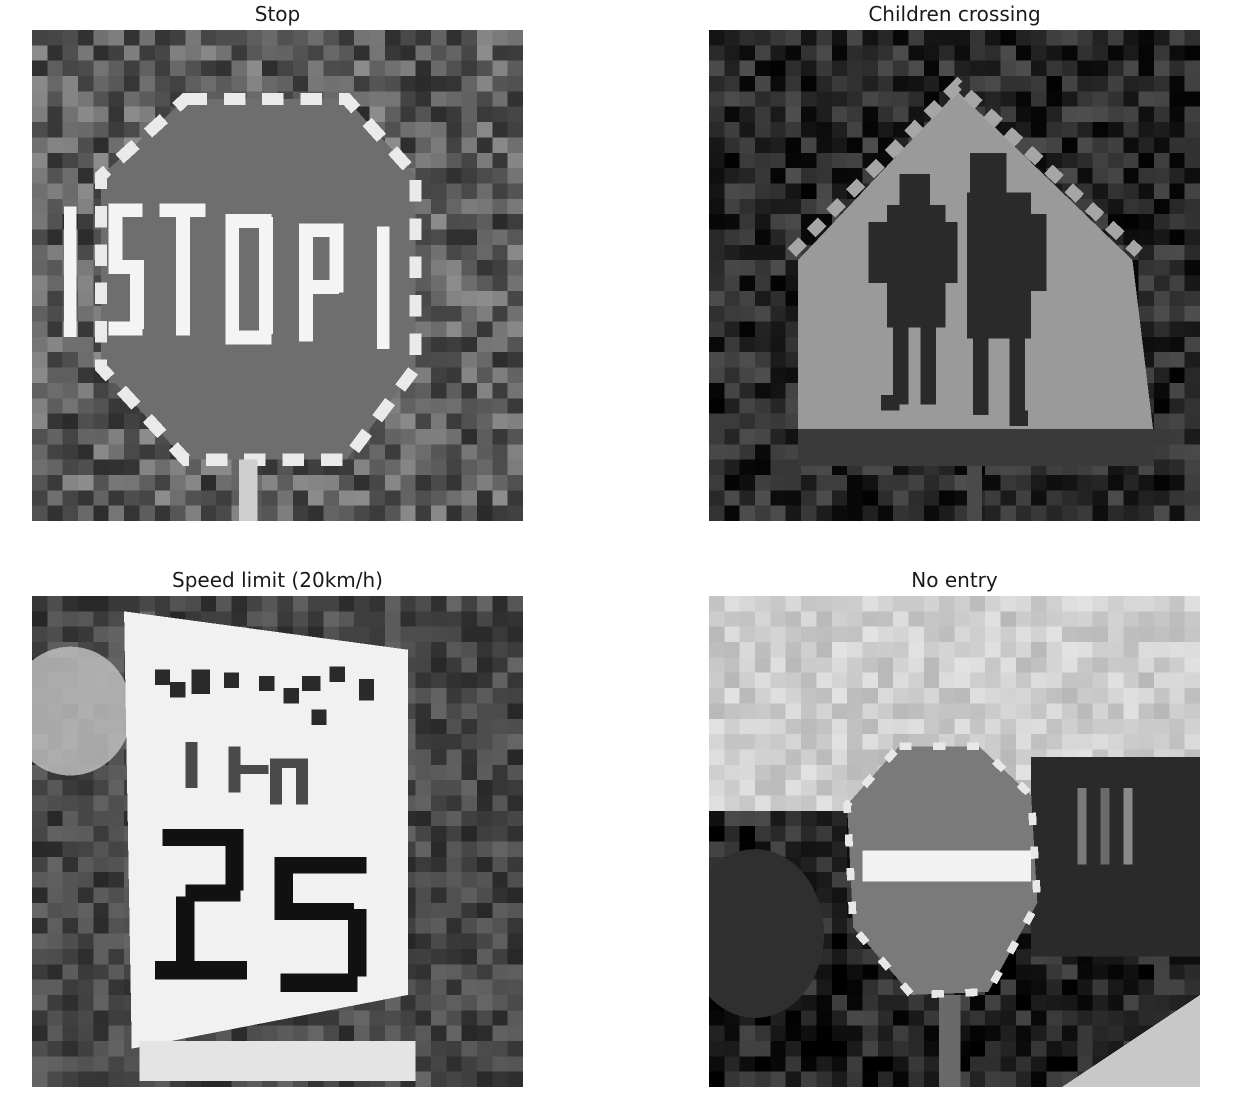 This screenshot has width=1254, height=1112. Describe the element at coordinates (954, 14) in the screenshot. I see `panel-title-children-crossing: Children crossing` at that location.